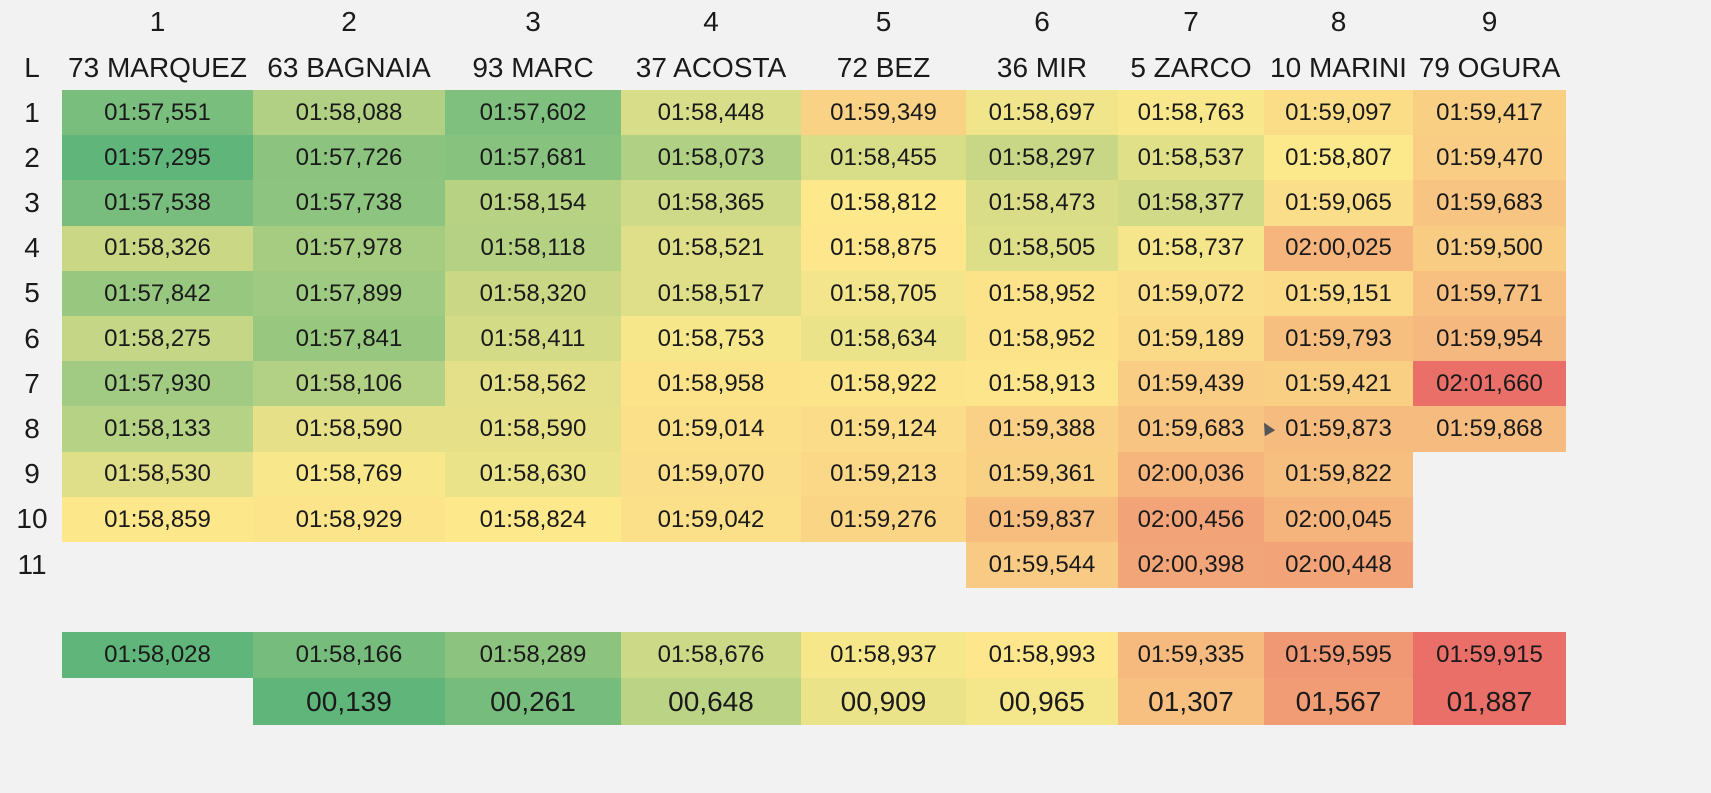 The height and width of the screenshot is (793, 1711). I want to click on rider-name: 72 BEZ, so click(883, 67).